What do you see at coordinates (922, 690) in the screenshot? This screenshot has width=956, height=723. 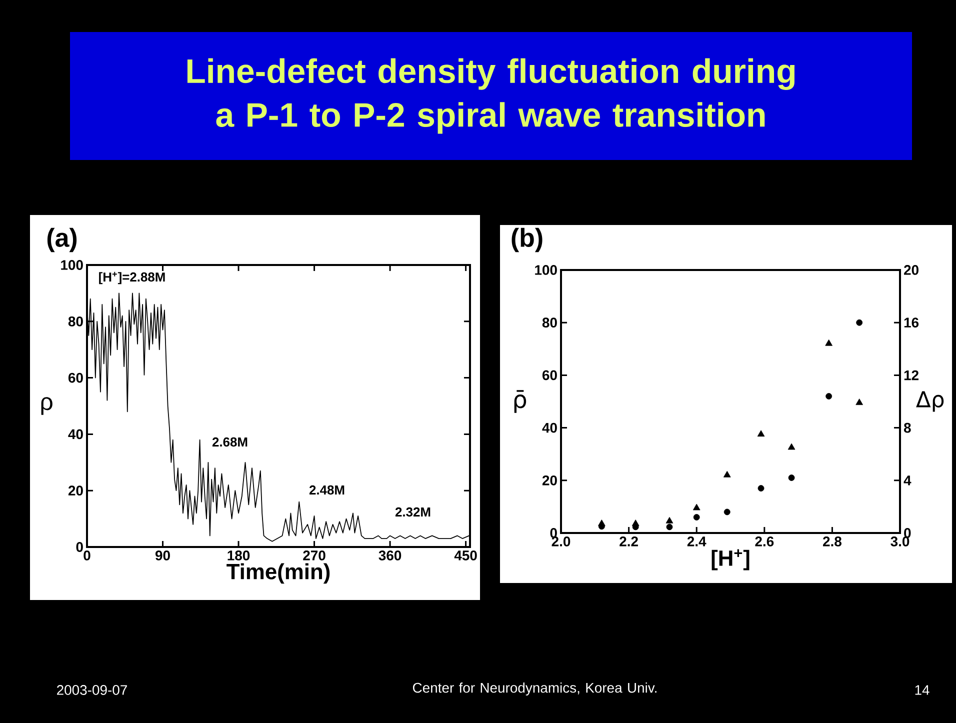 I see `text: 14` at bounding box center [922, 690].